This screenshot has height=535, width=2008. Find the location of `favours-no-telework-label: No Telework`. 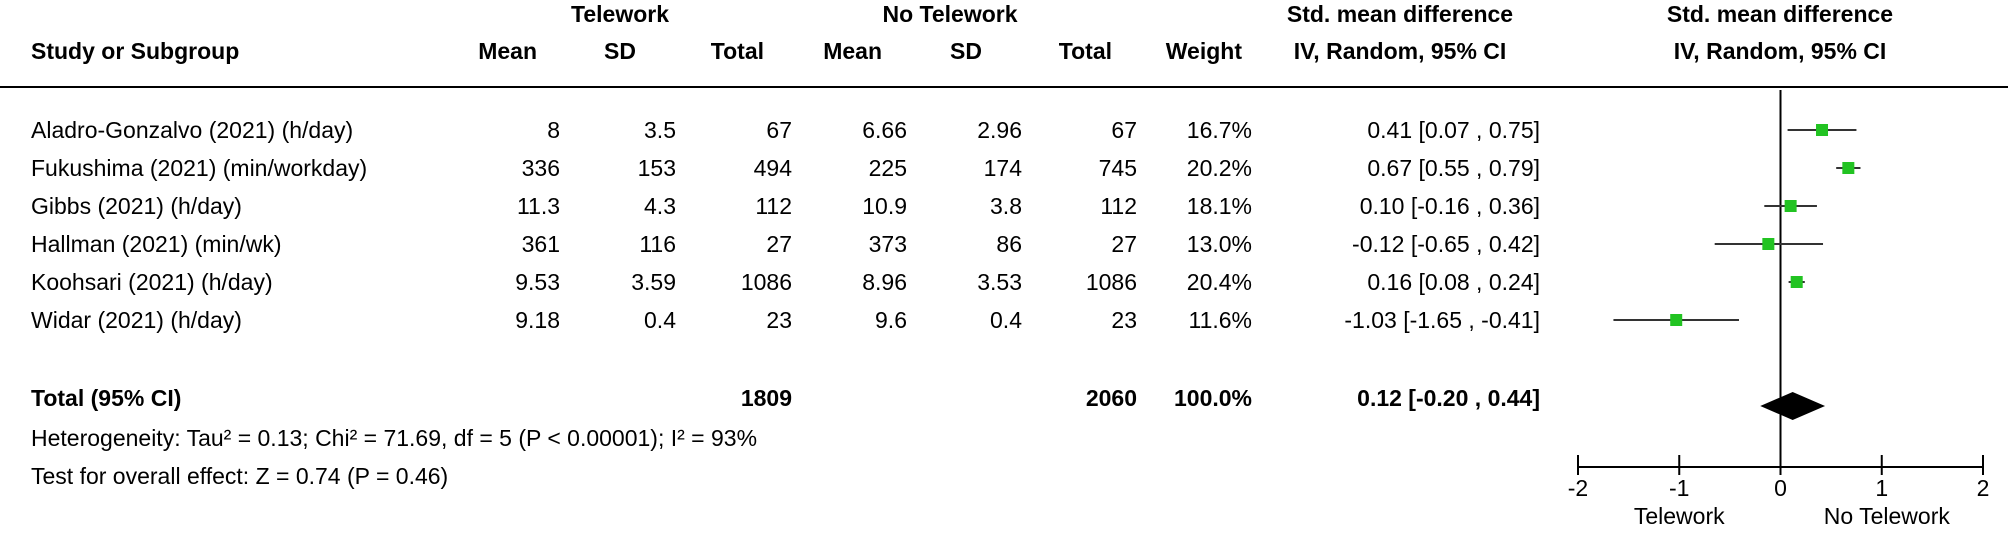

favours-no-telework-label: No Telework is located at coordinates (1887, 516).